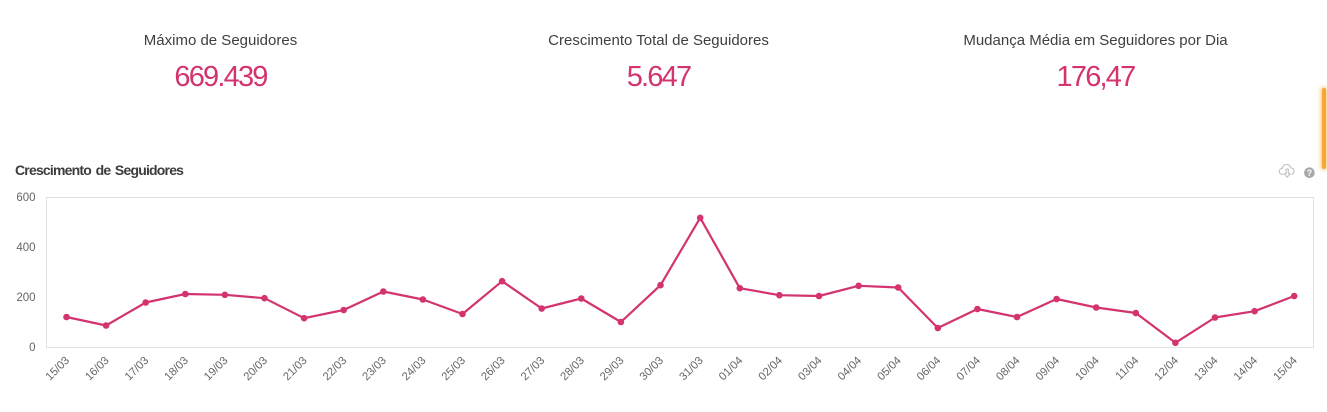 This screenshot has width=1327, height=412. What do you see at coordinates (652, 369) in the screenshot?
I see `svg-text: 30/03` at bounding box center [652, 369].